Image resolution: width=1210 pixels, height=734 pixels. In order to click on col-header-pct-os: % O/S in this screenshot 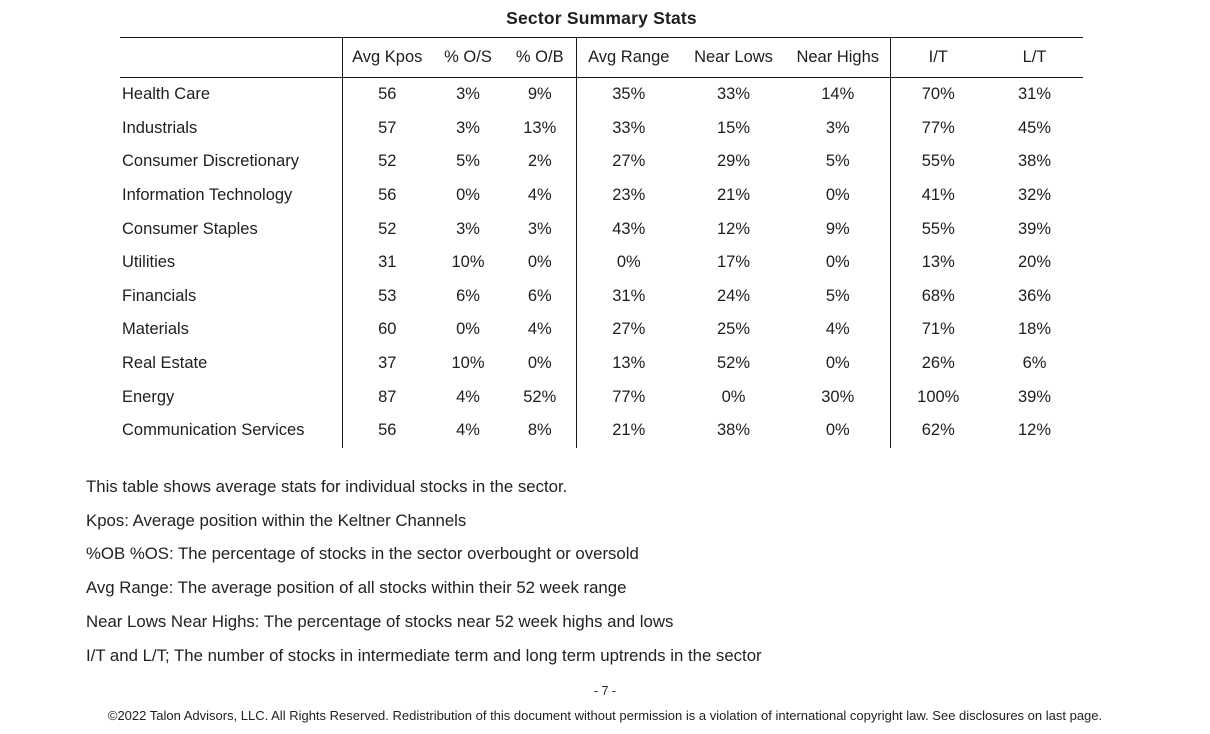, I will do `click(468, 57)`.